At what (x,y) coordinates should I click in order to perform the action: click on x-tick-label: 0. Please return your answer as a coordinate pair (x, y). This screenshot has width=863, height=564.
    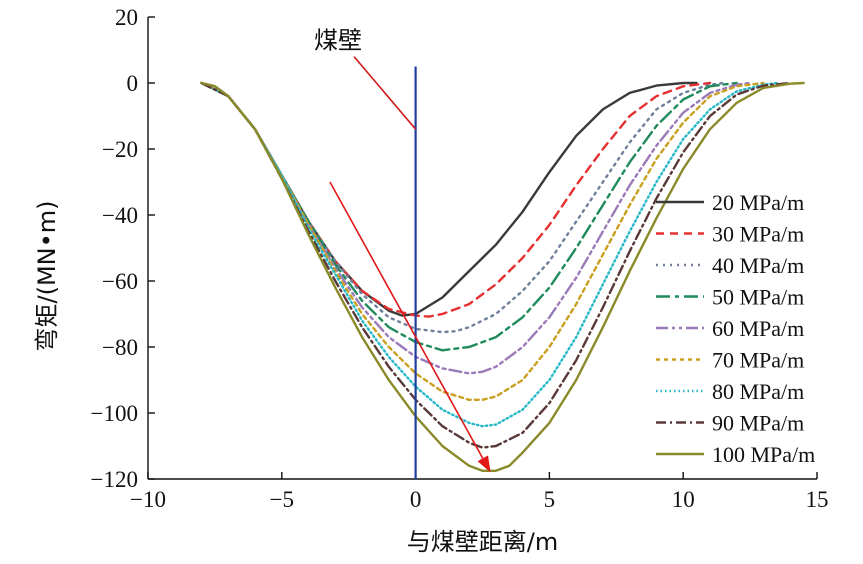
    Looking at the image, I should click on (416, 499).